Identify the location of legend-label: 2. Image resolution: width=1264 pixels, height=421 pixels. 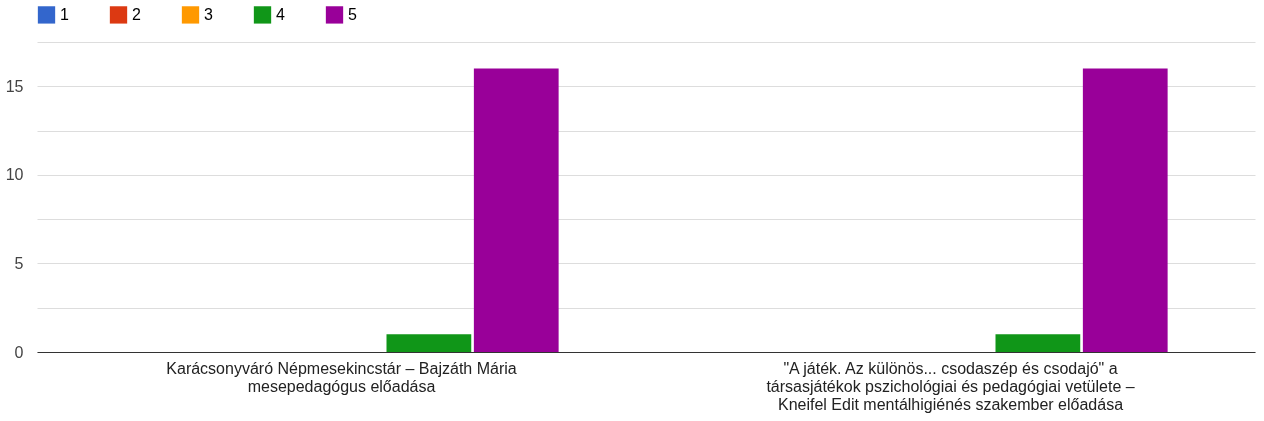
(136, 14).